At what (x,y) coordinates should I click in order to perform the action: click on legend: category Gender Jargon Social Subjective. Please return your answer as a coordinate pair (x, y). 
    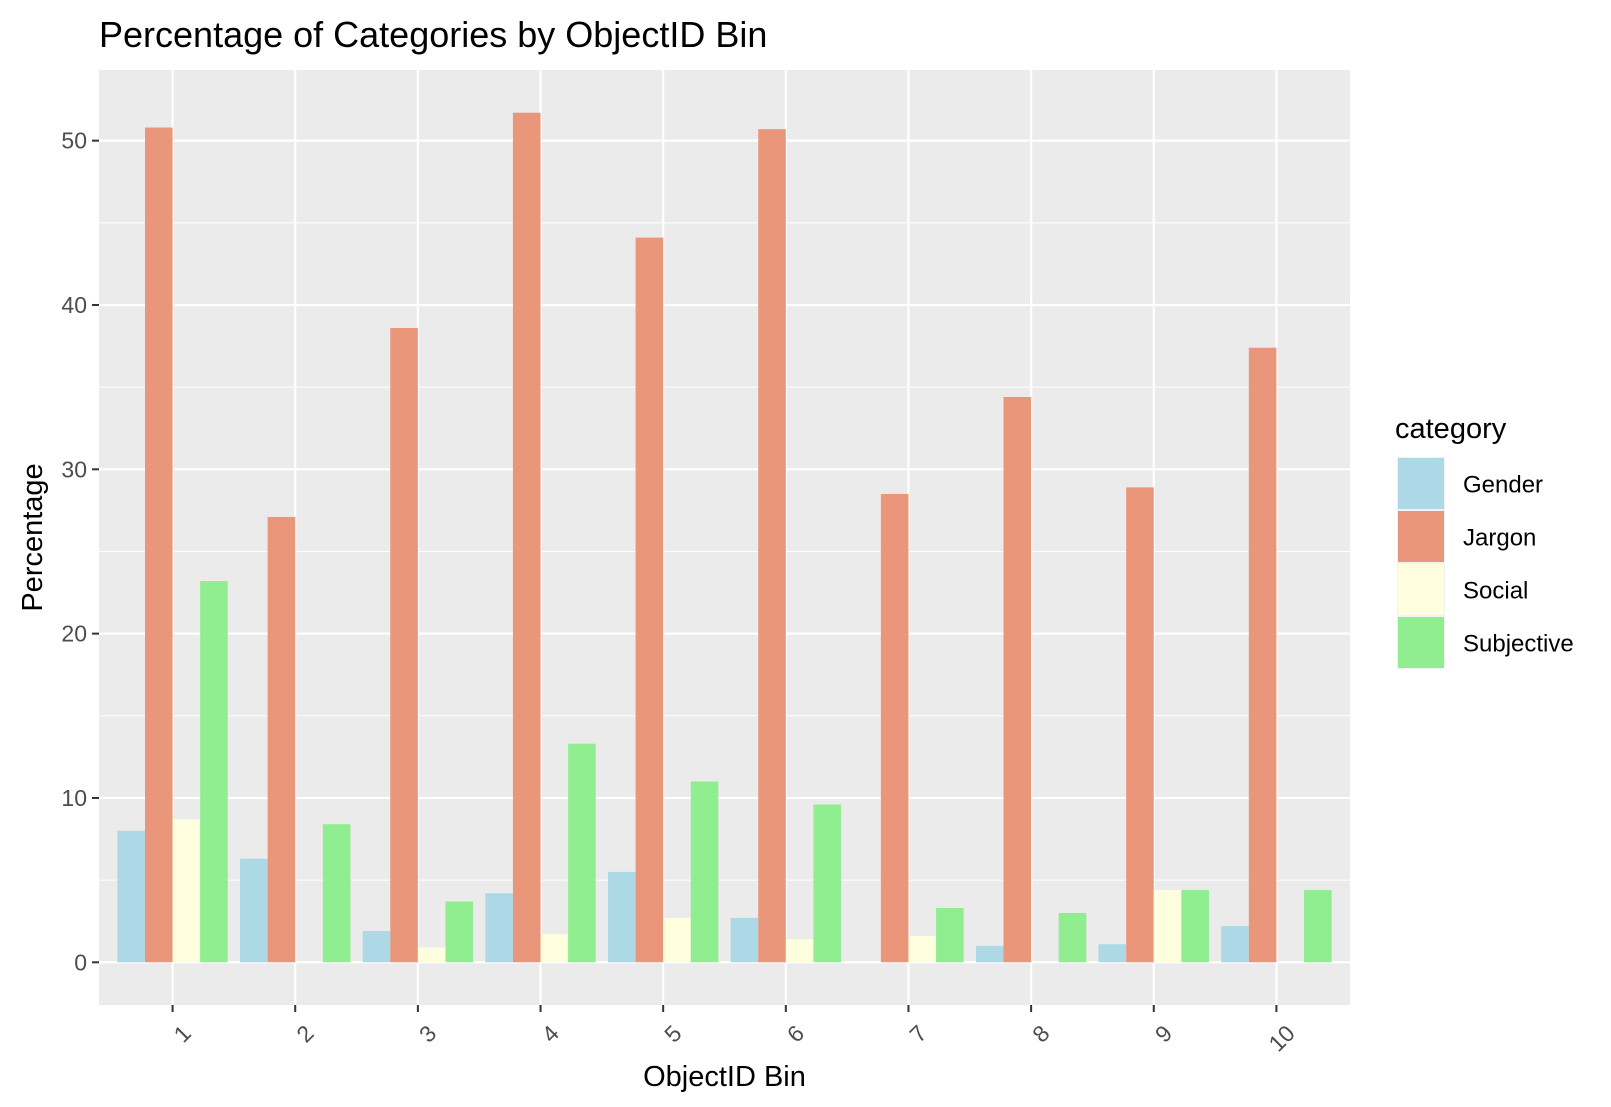
    Looking at the image, I should click on (1484, 541).